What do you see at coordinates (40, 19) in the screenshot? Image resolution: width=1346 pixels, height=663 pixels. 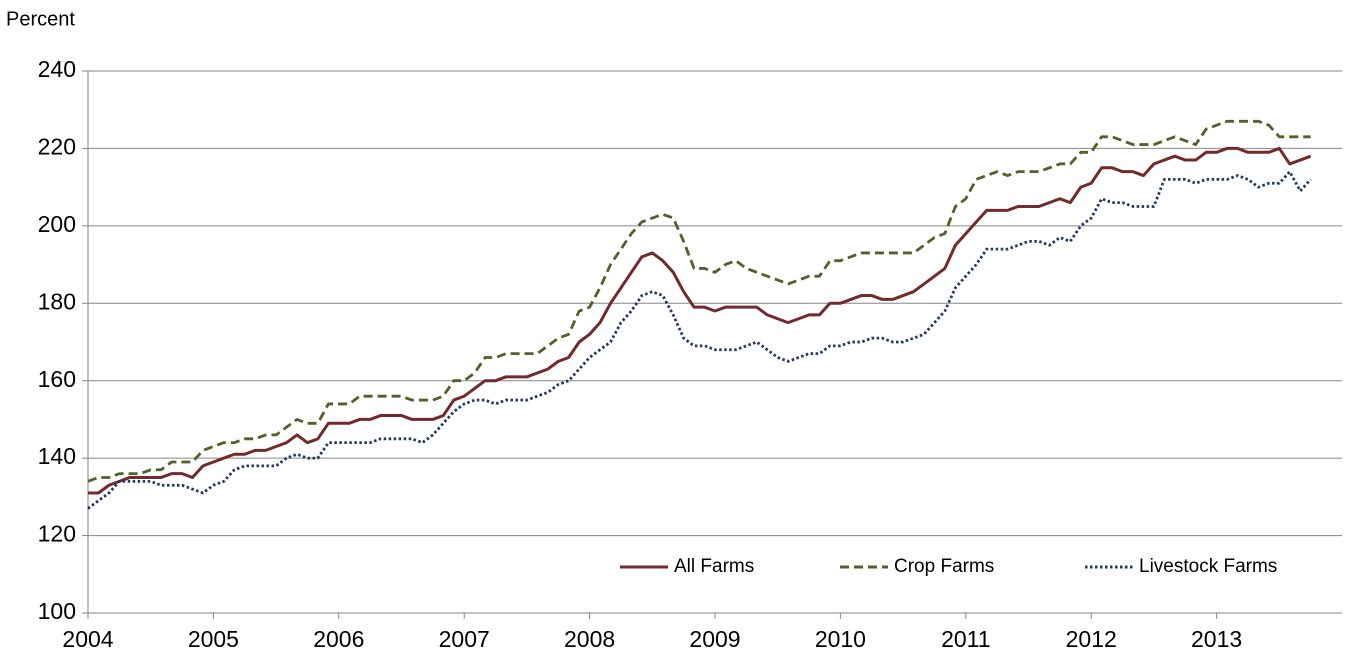 I see `y-axis-label: Percent` at bounding box center [40, 19].